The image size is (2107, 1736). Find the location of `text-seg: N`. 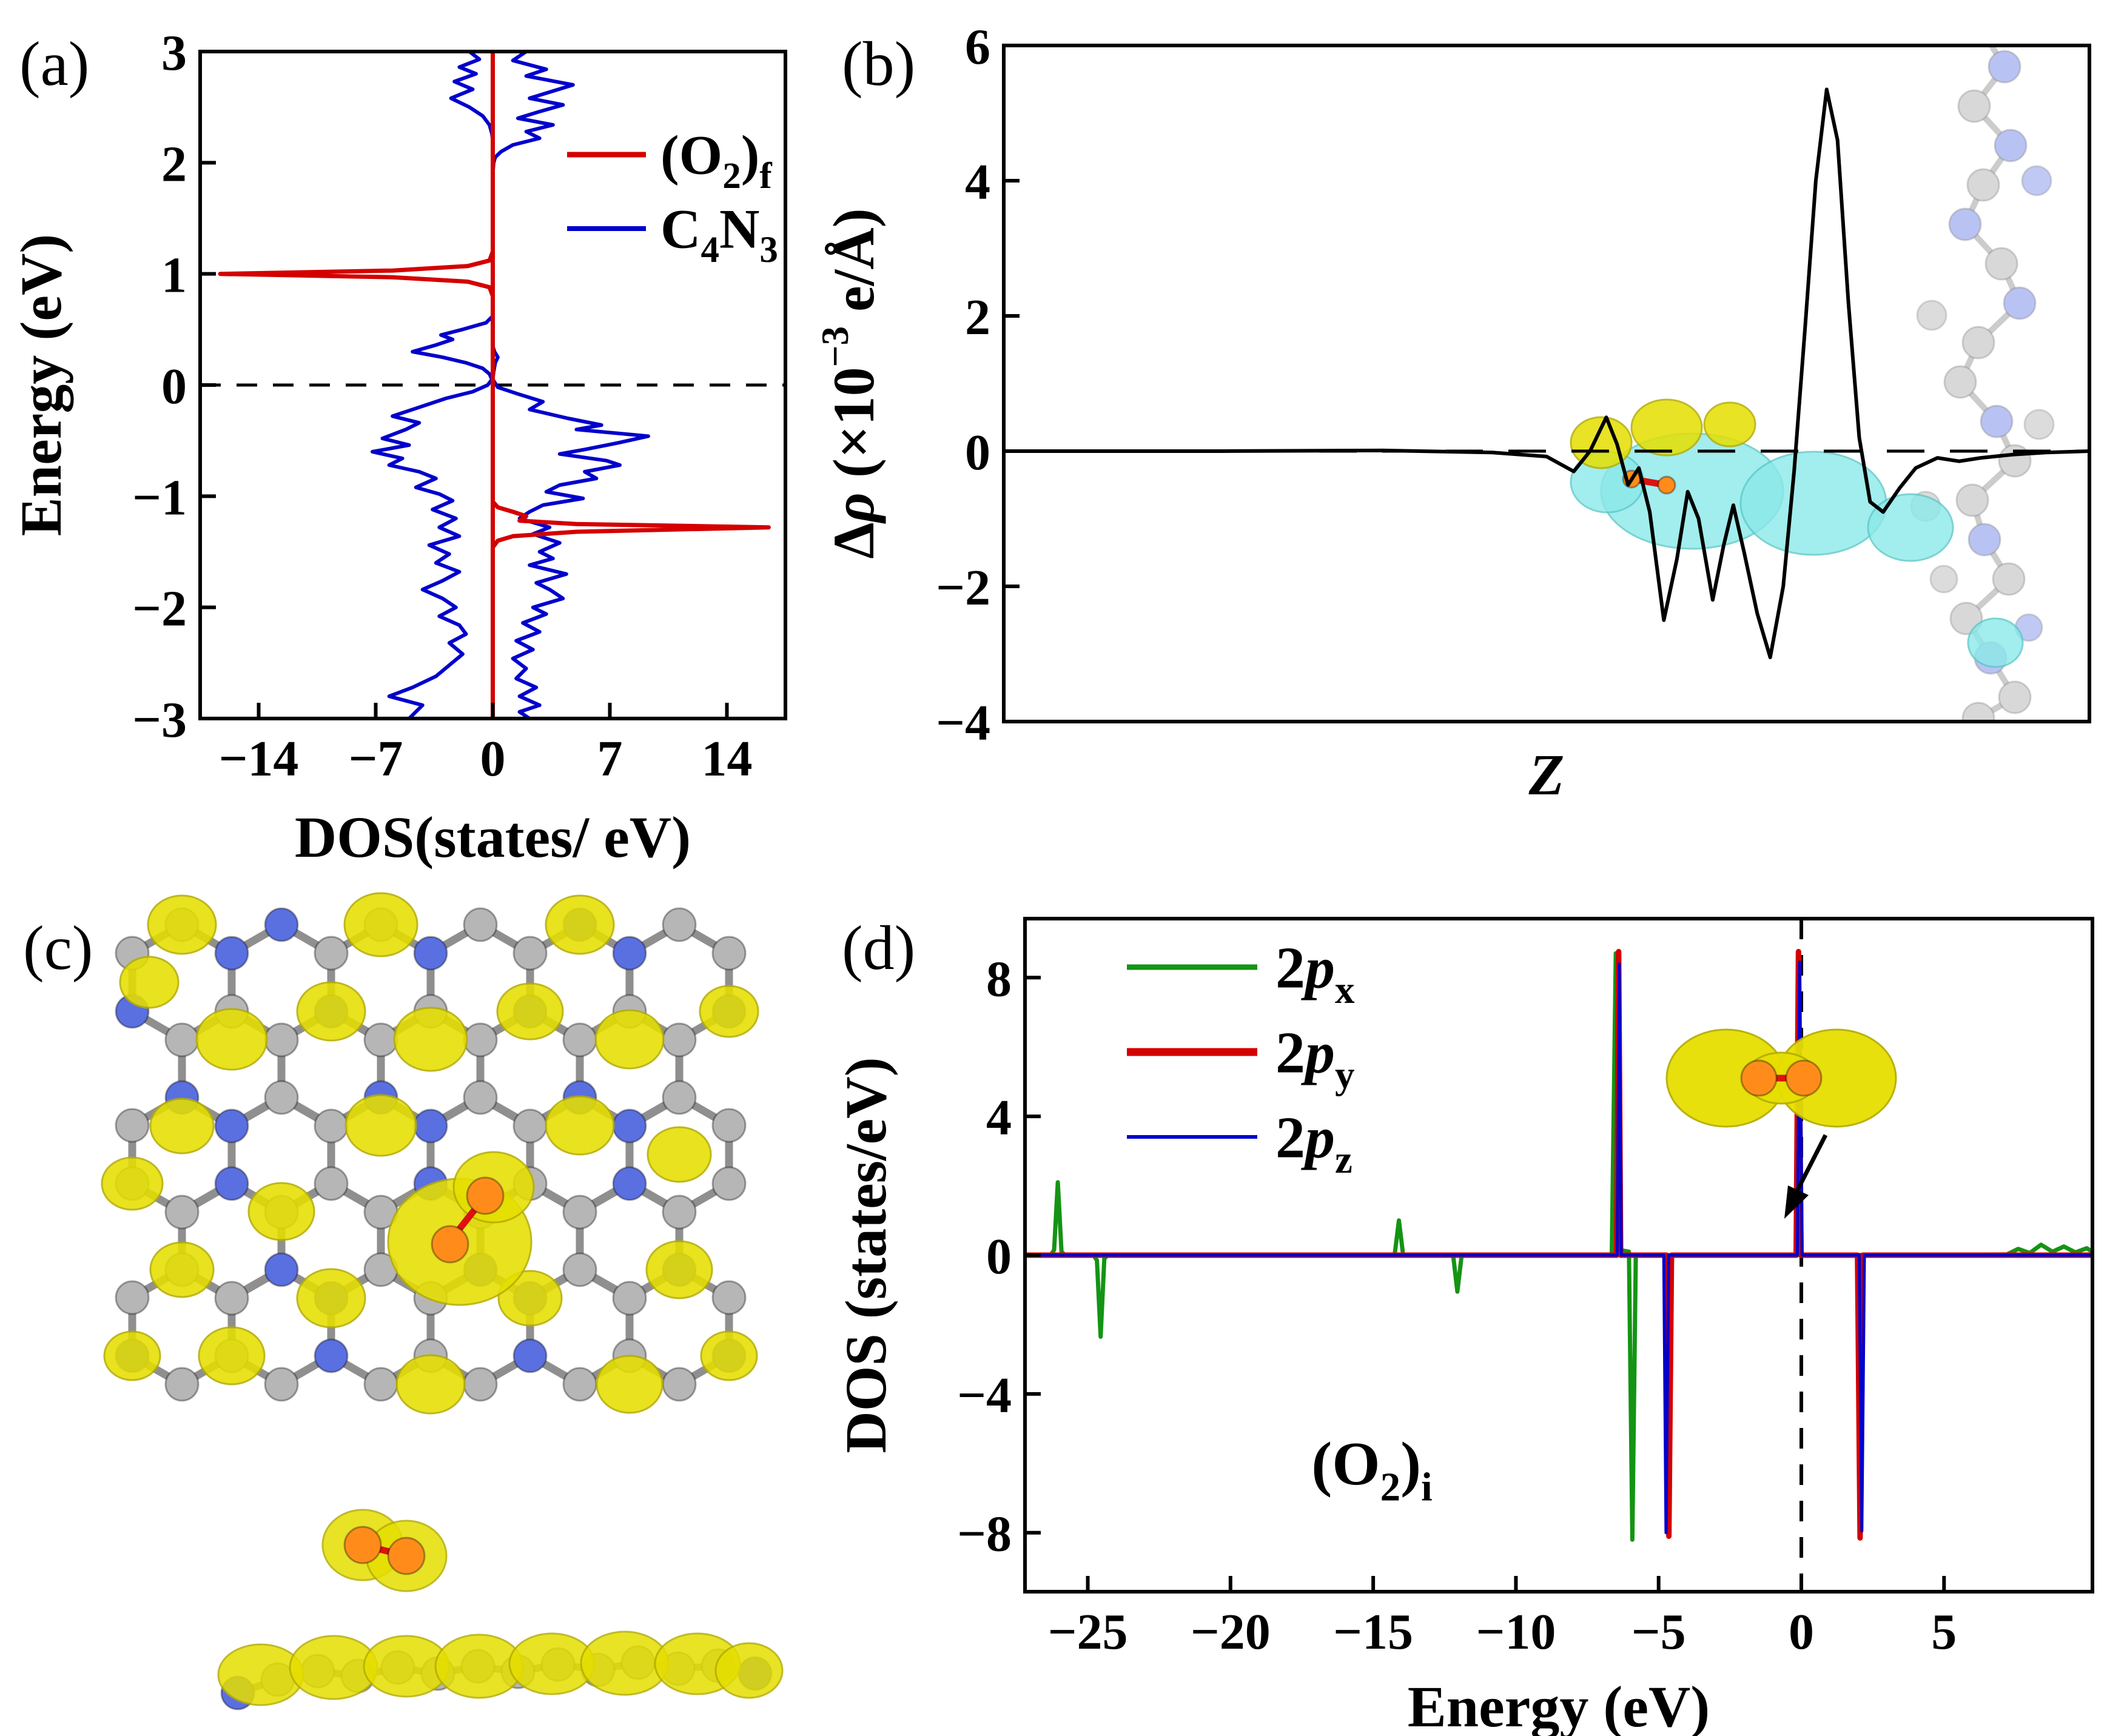

text-seg: N is located at coordinates (739, 229).